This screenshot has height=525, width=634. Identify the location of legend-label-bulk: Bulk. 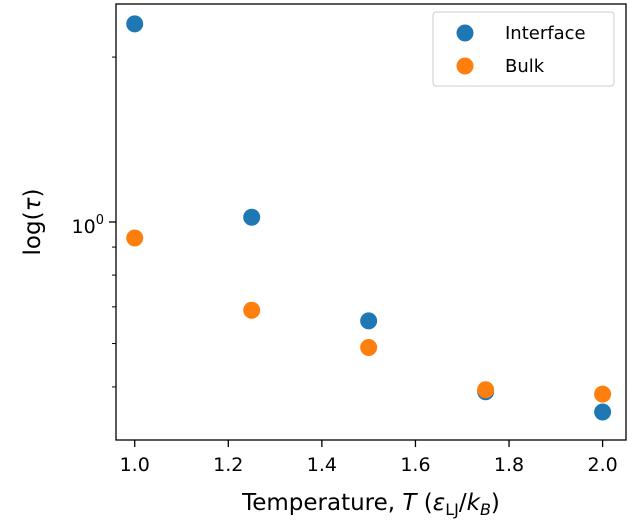
(525, 66).